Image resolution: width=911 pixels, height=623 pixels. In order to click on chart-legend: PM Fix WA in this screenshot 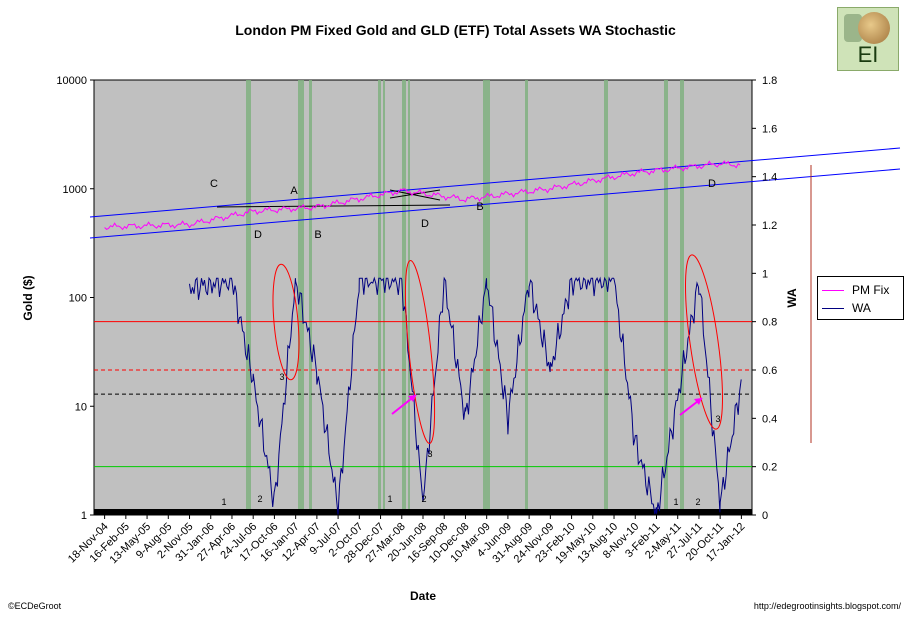, I will do `click(860, 298)`.